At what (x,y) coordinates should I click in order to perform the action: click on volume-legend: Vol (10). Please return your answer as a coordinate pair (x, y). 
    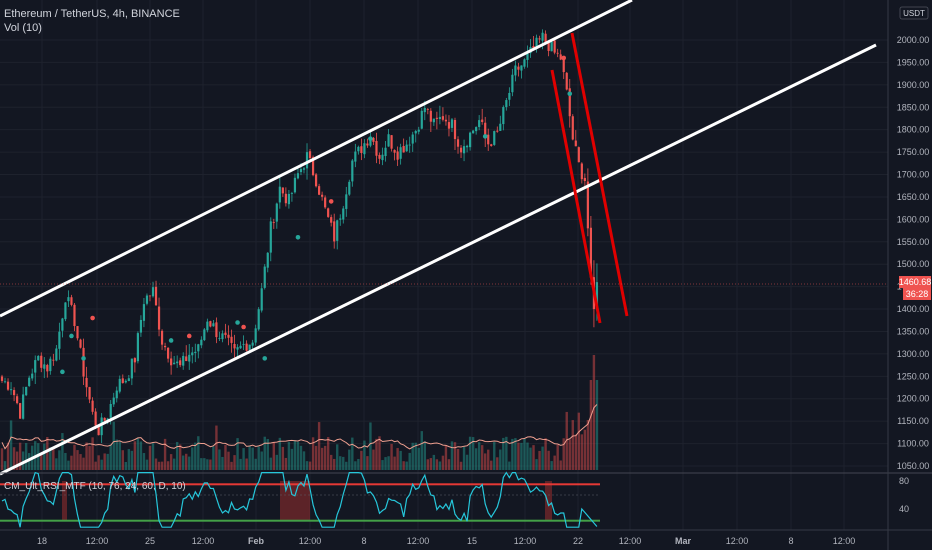
    Looking at the image, I should click on (23, 28).